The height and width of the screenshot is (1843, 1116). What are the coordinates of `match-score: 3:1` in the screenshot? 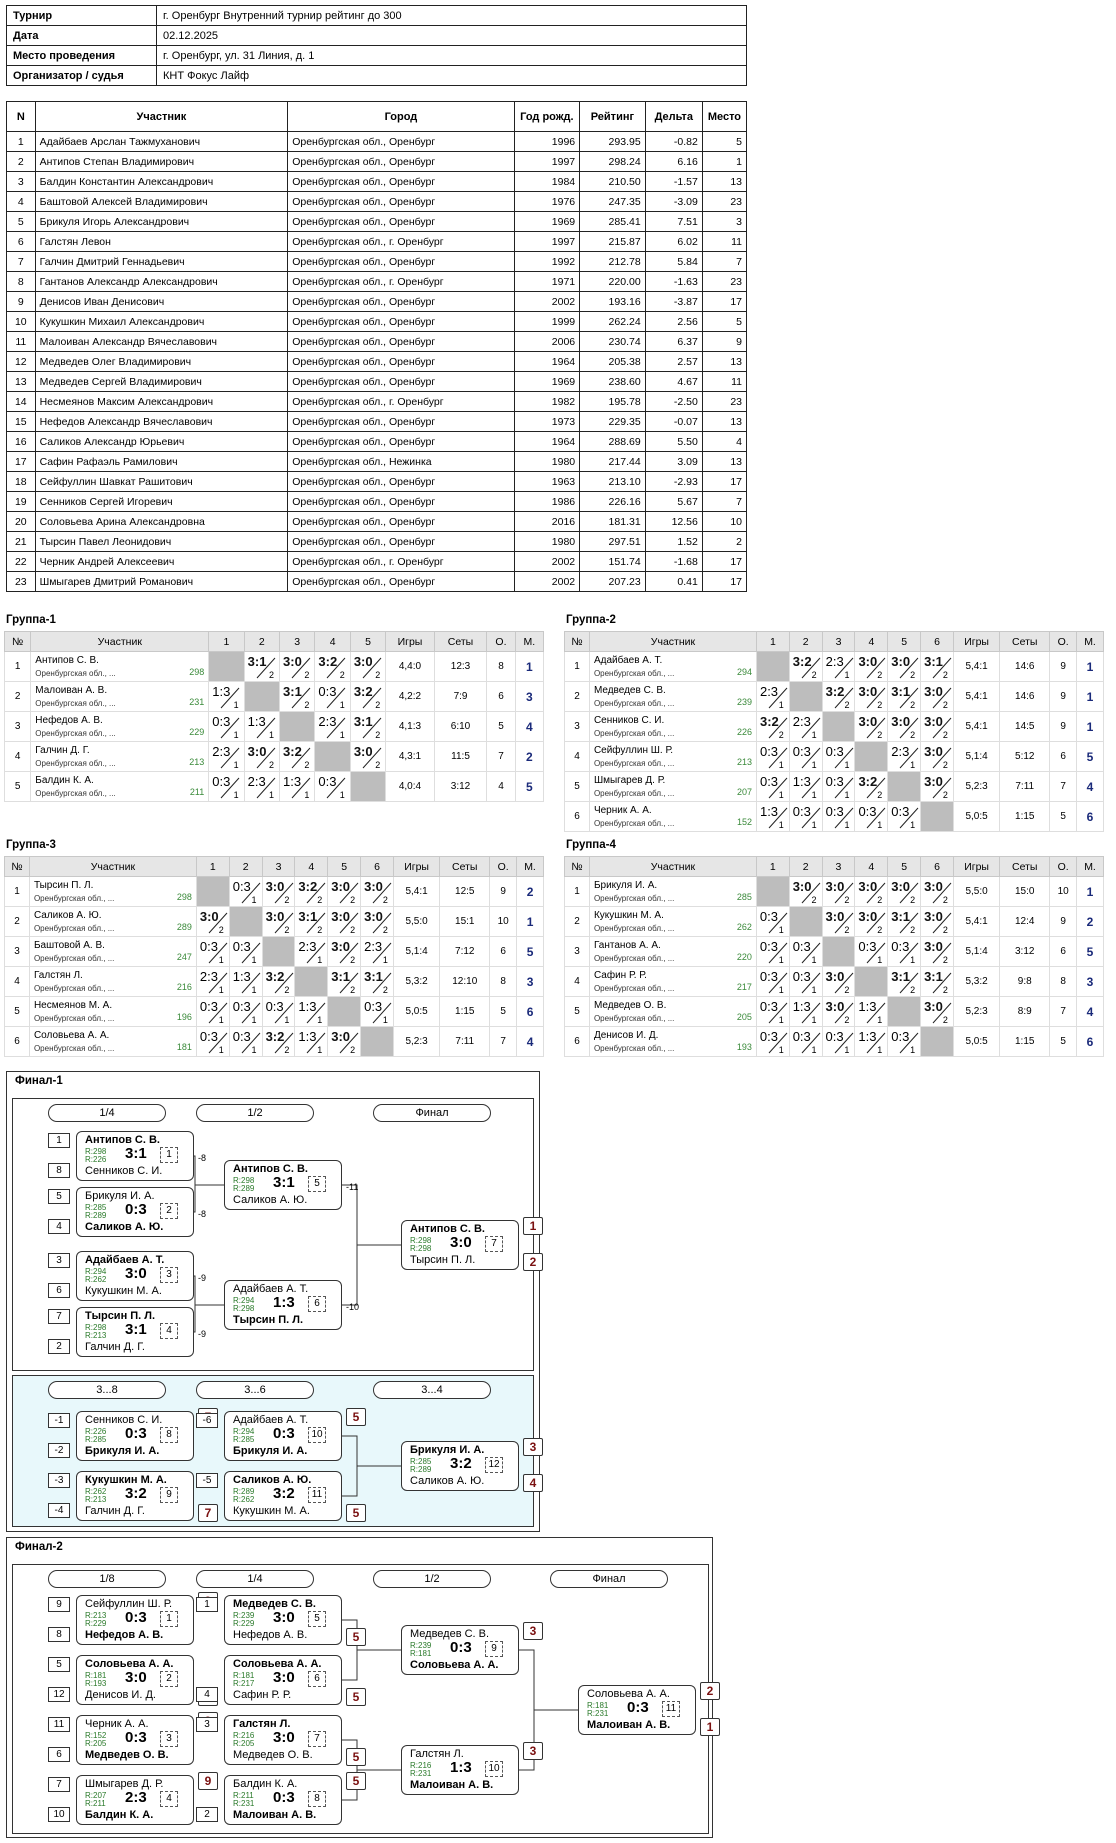 It's located at (901, 976).